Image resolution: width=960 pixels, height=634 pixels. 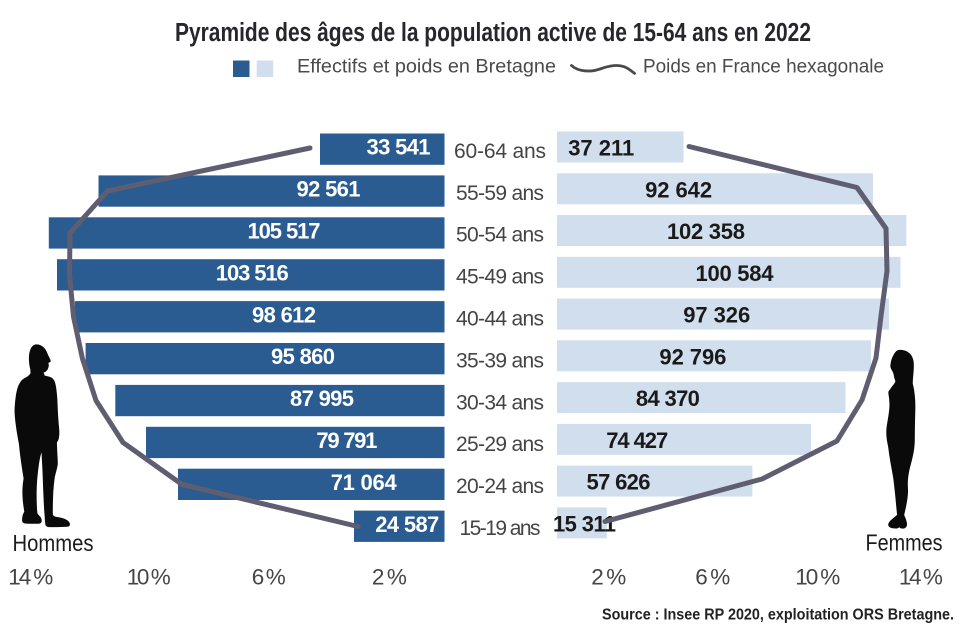 I want to click on svg-text: 33 541, so click(x=399, y=147).